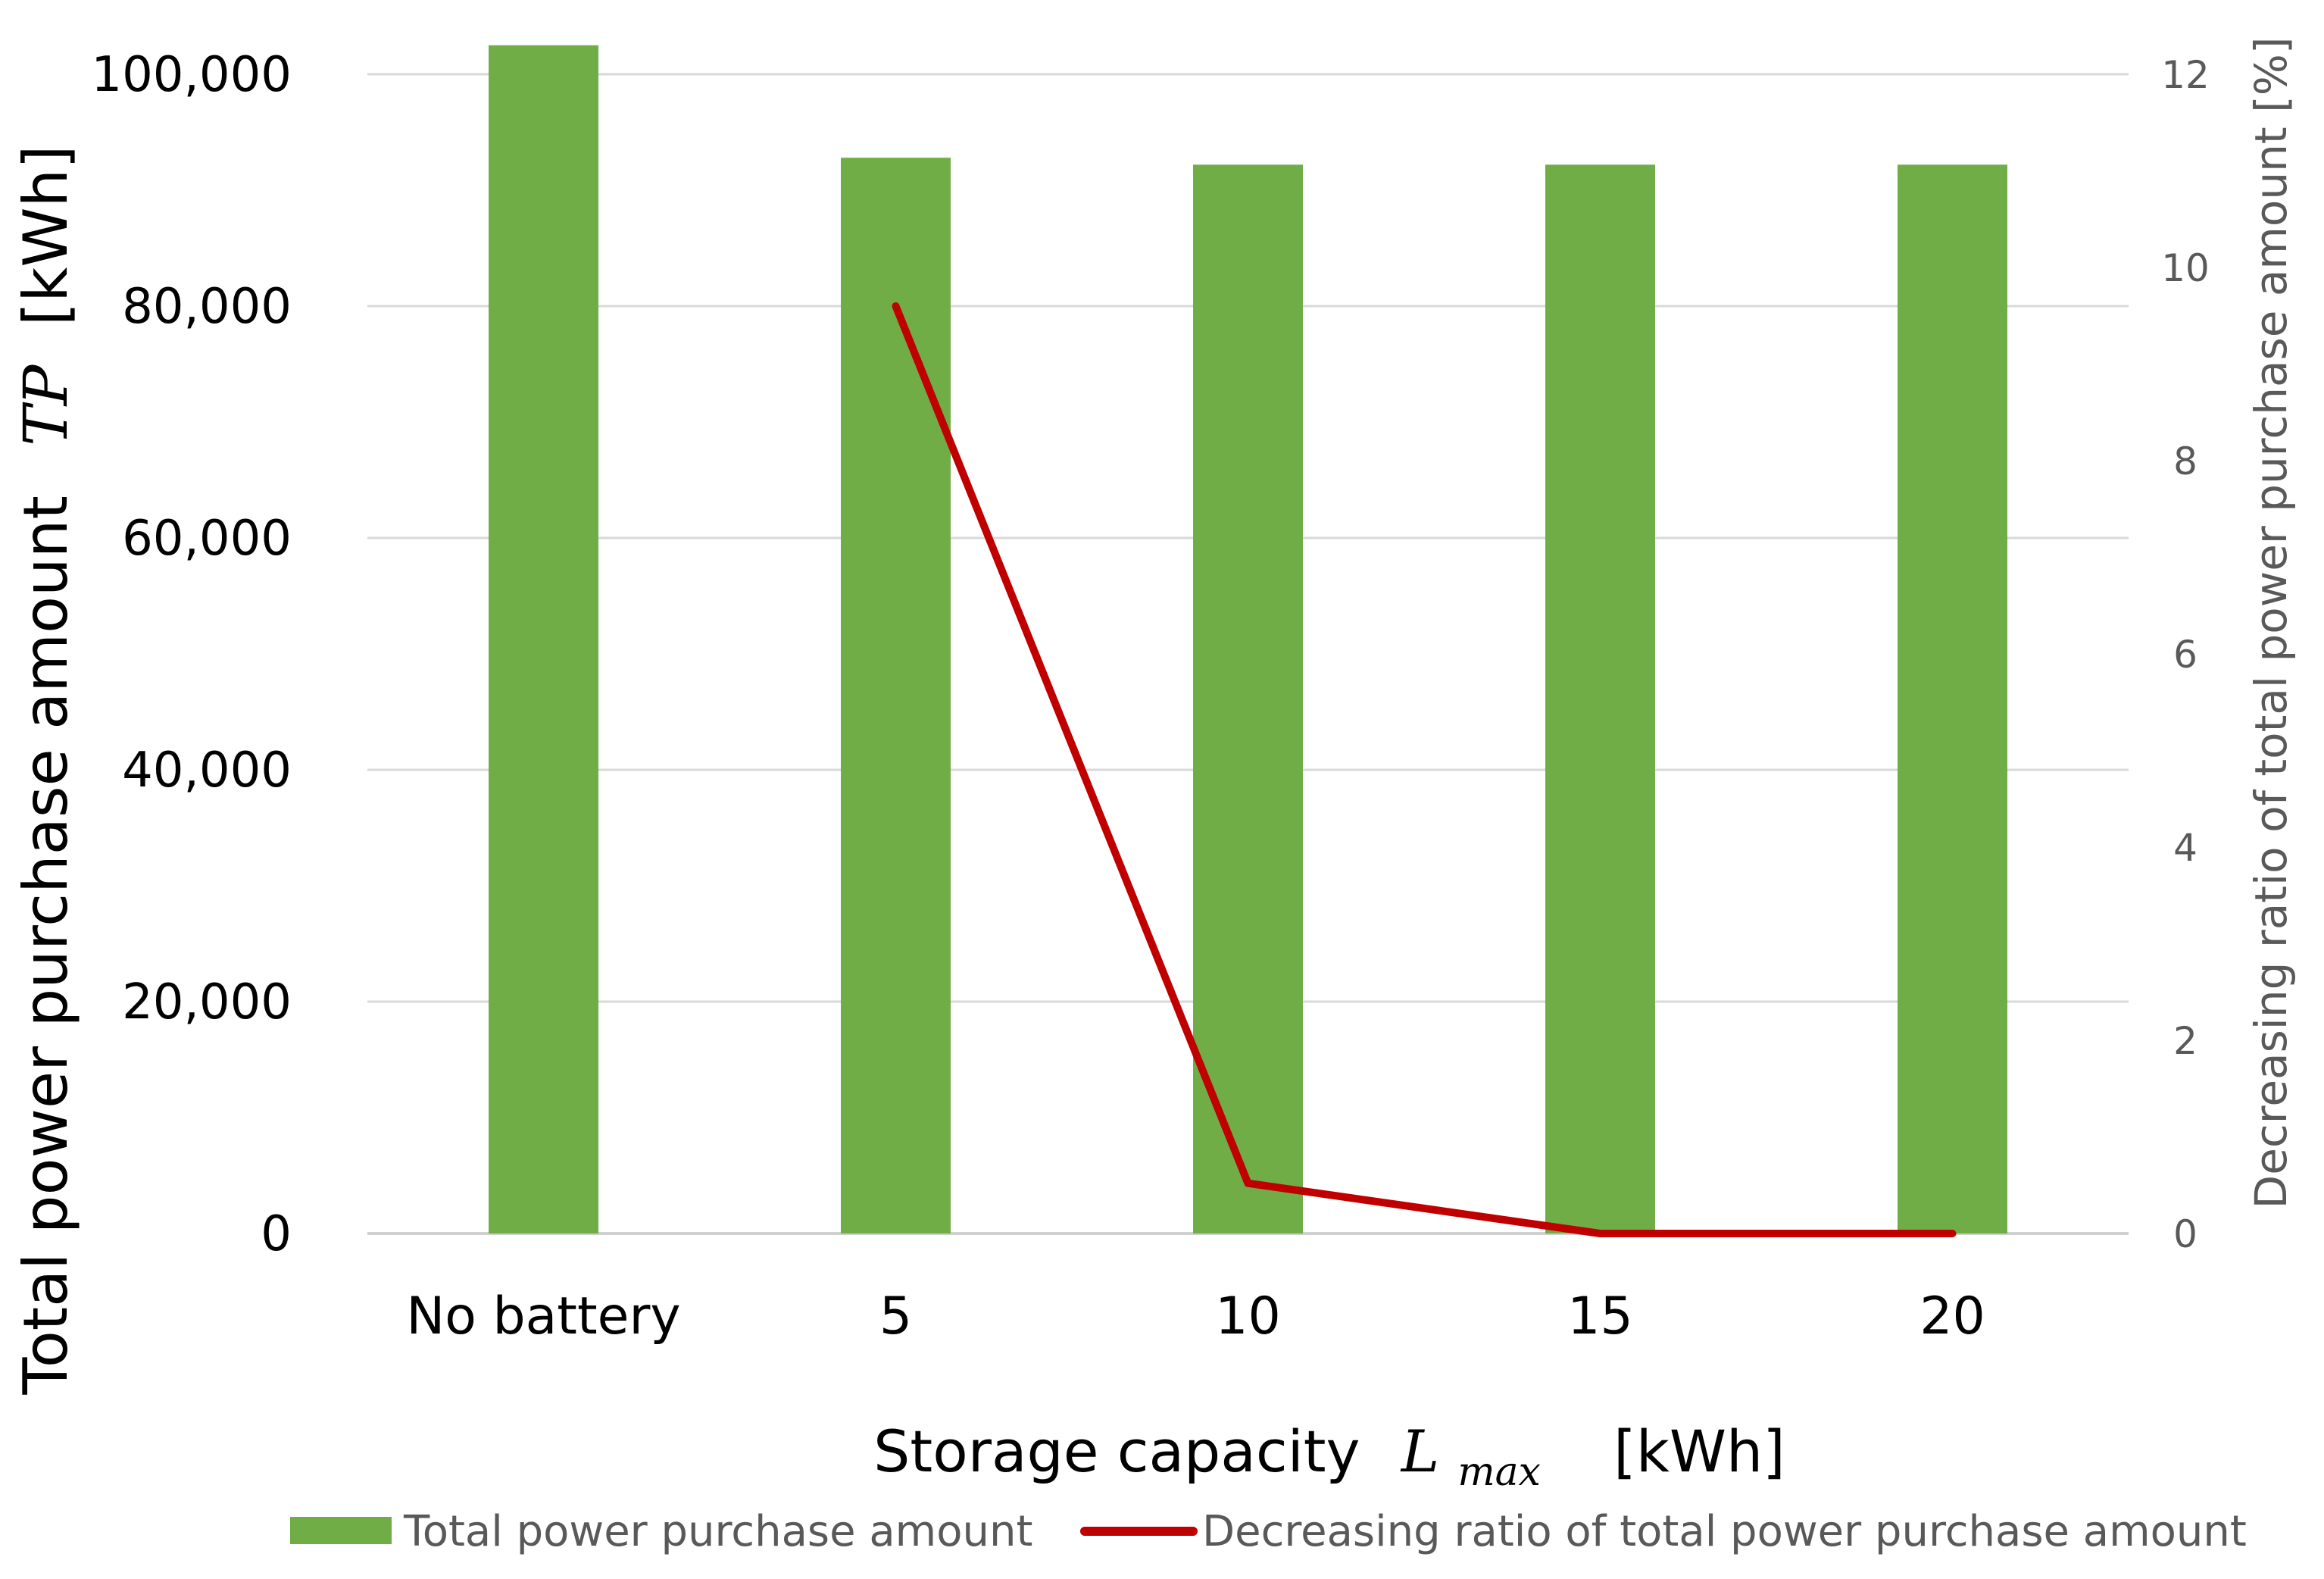 Image resolution: width=2324 pixels, height=1579 pixels. I want to click on legend-bar-swatch, so click(341, 1530).